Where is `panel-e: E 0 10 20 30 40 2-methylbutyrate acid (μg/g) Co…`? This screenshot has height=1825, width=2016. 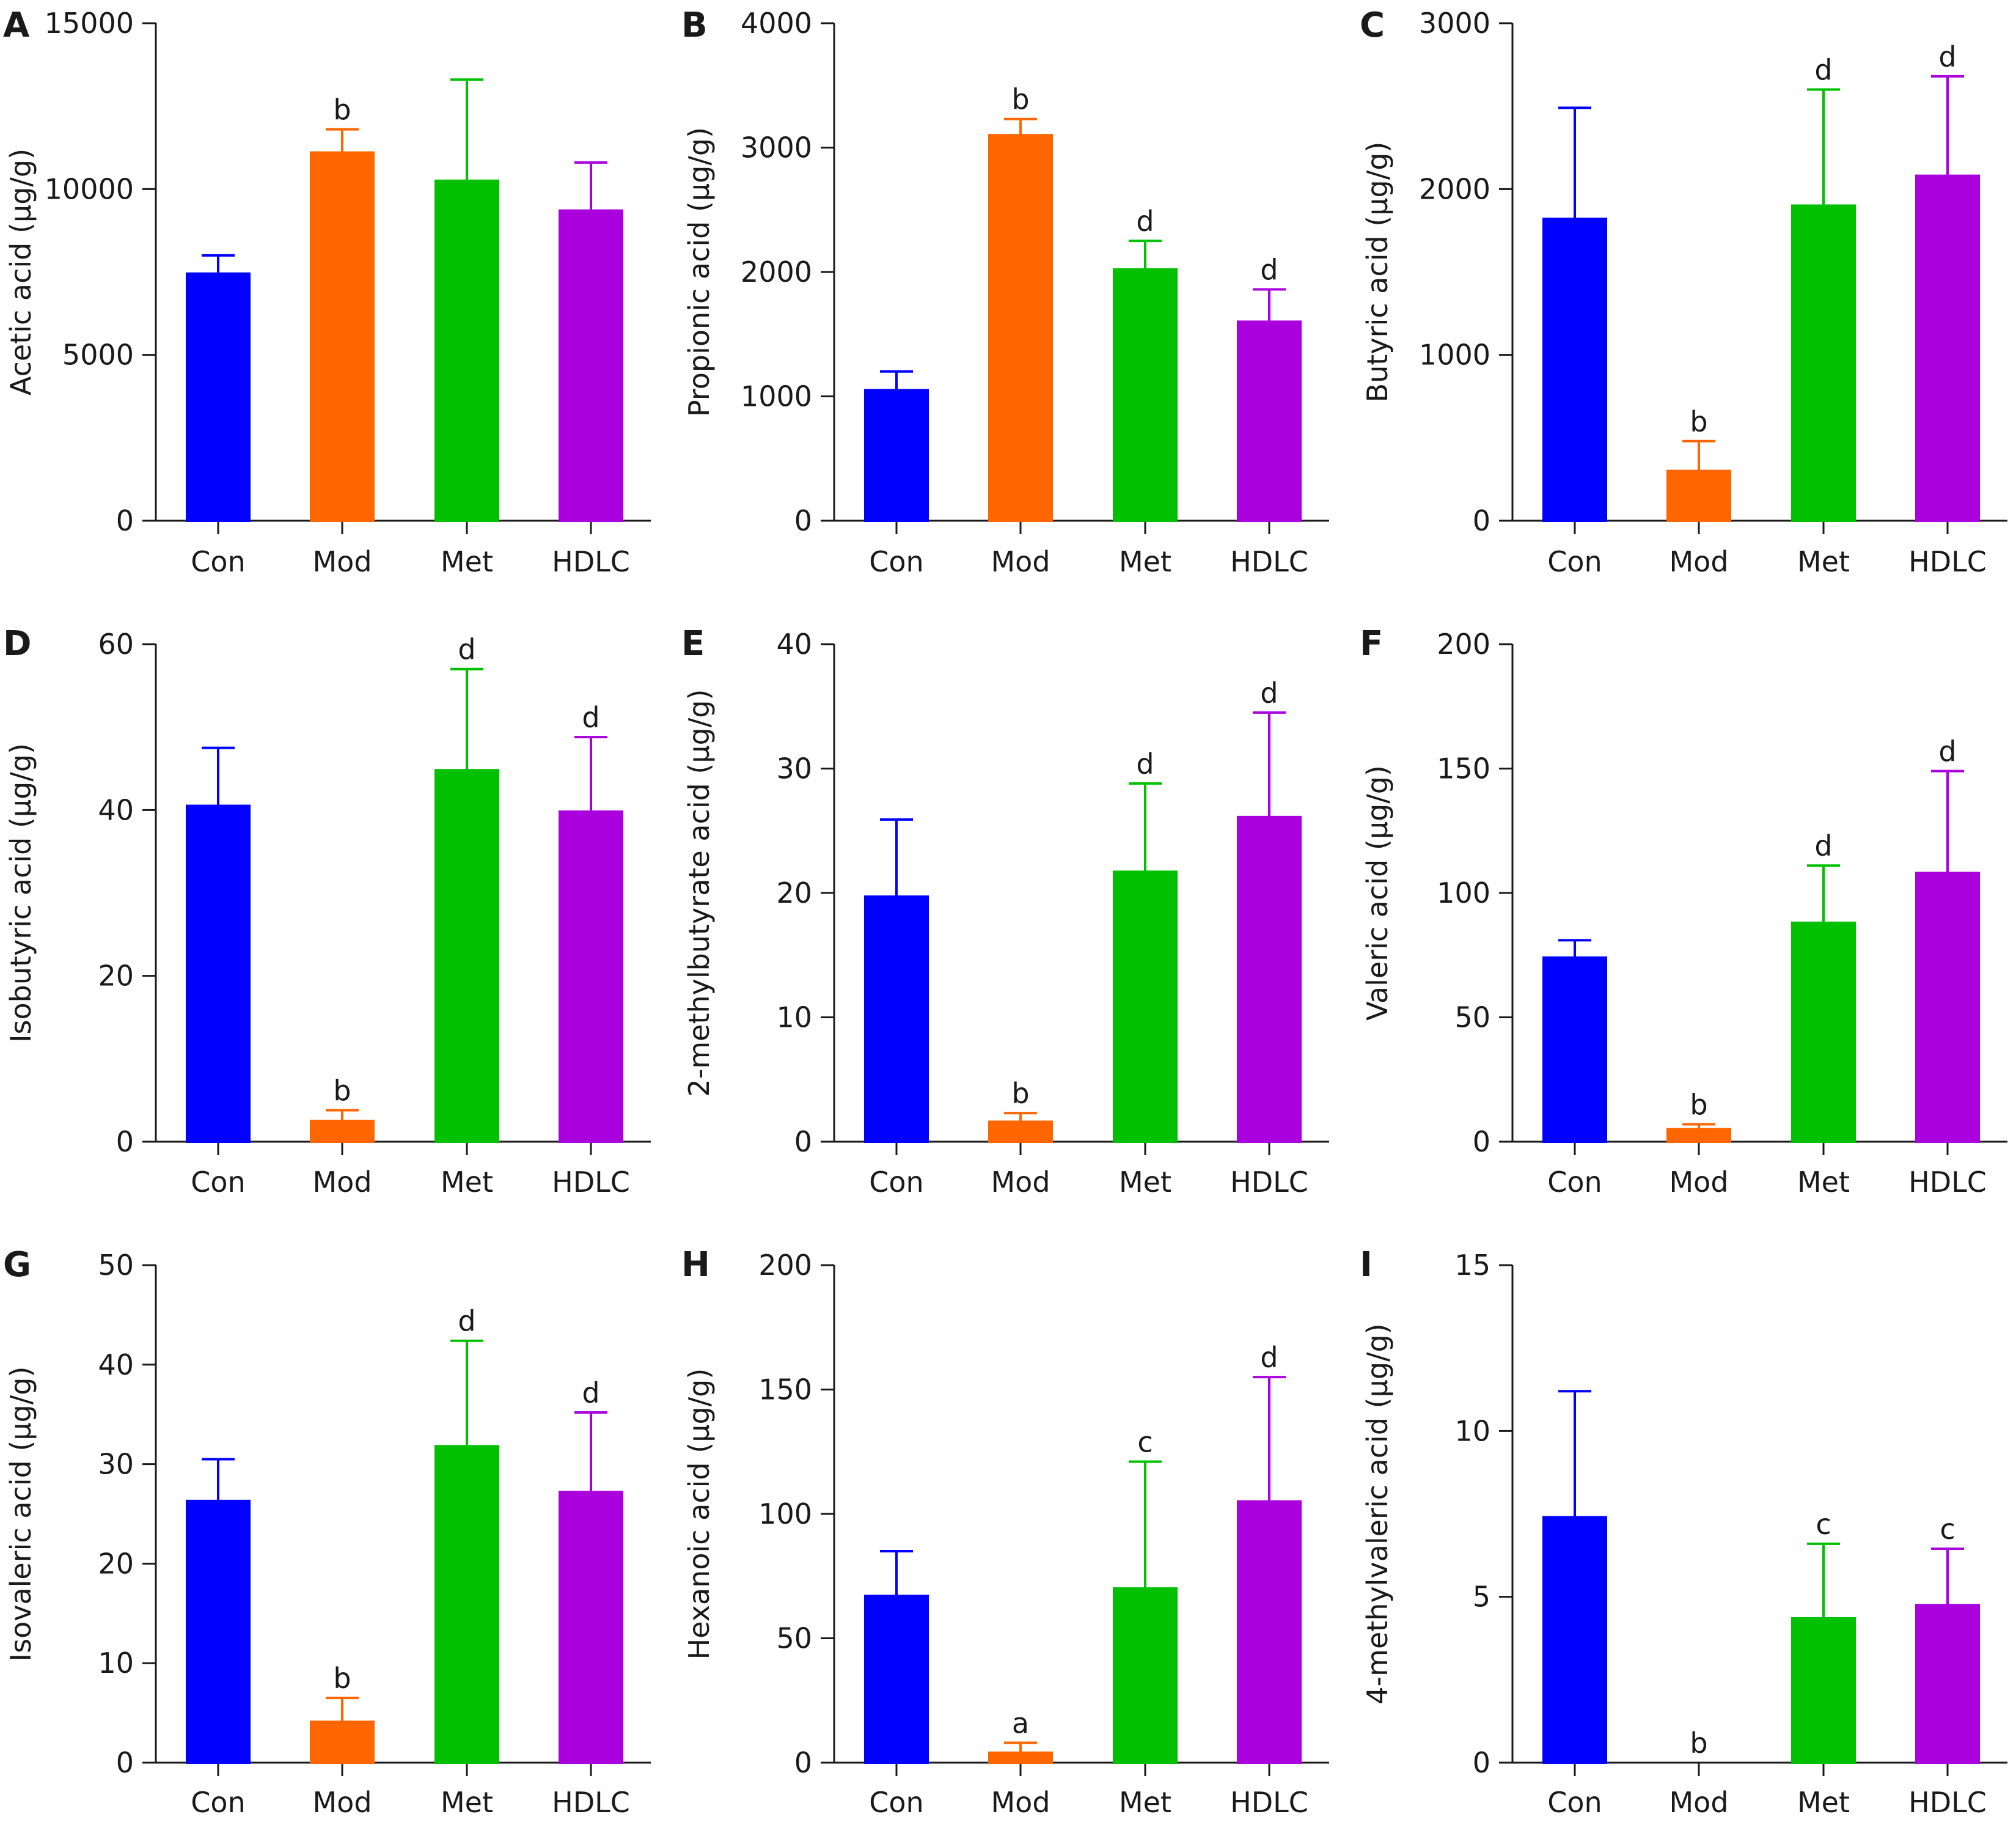
panel-e: E 0 10 20 30 40 2-methylbutyrate acid (μg/g) Co… is located at coordinates (1005, 911).